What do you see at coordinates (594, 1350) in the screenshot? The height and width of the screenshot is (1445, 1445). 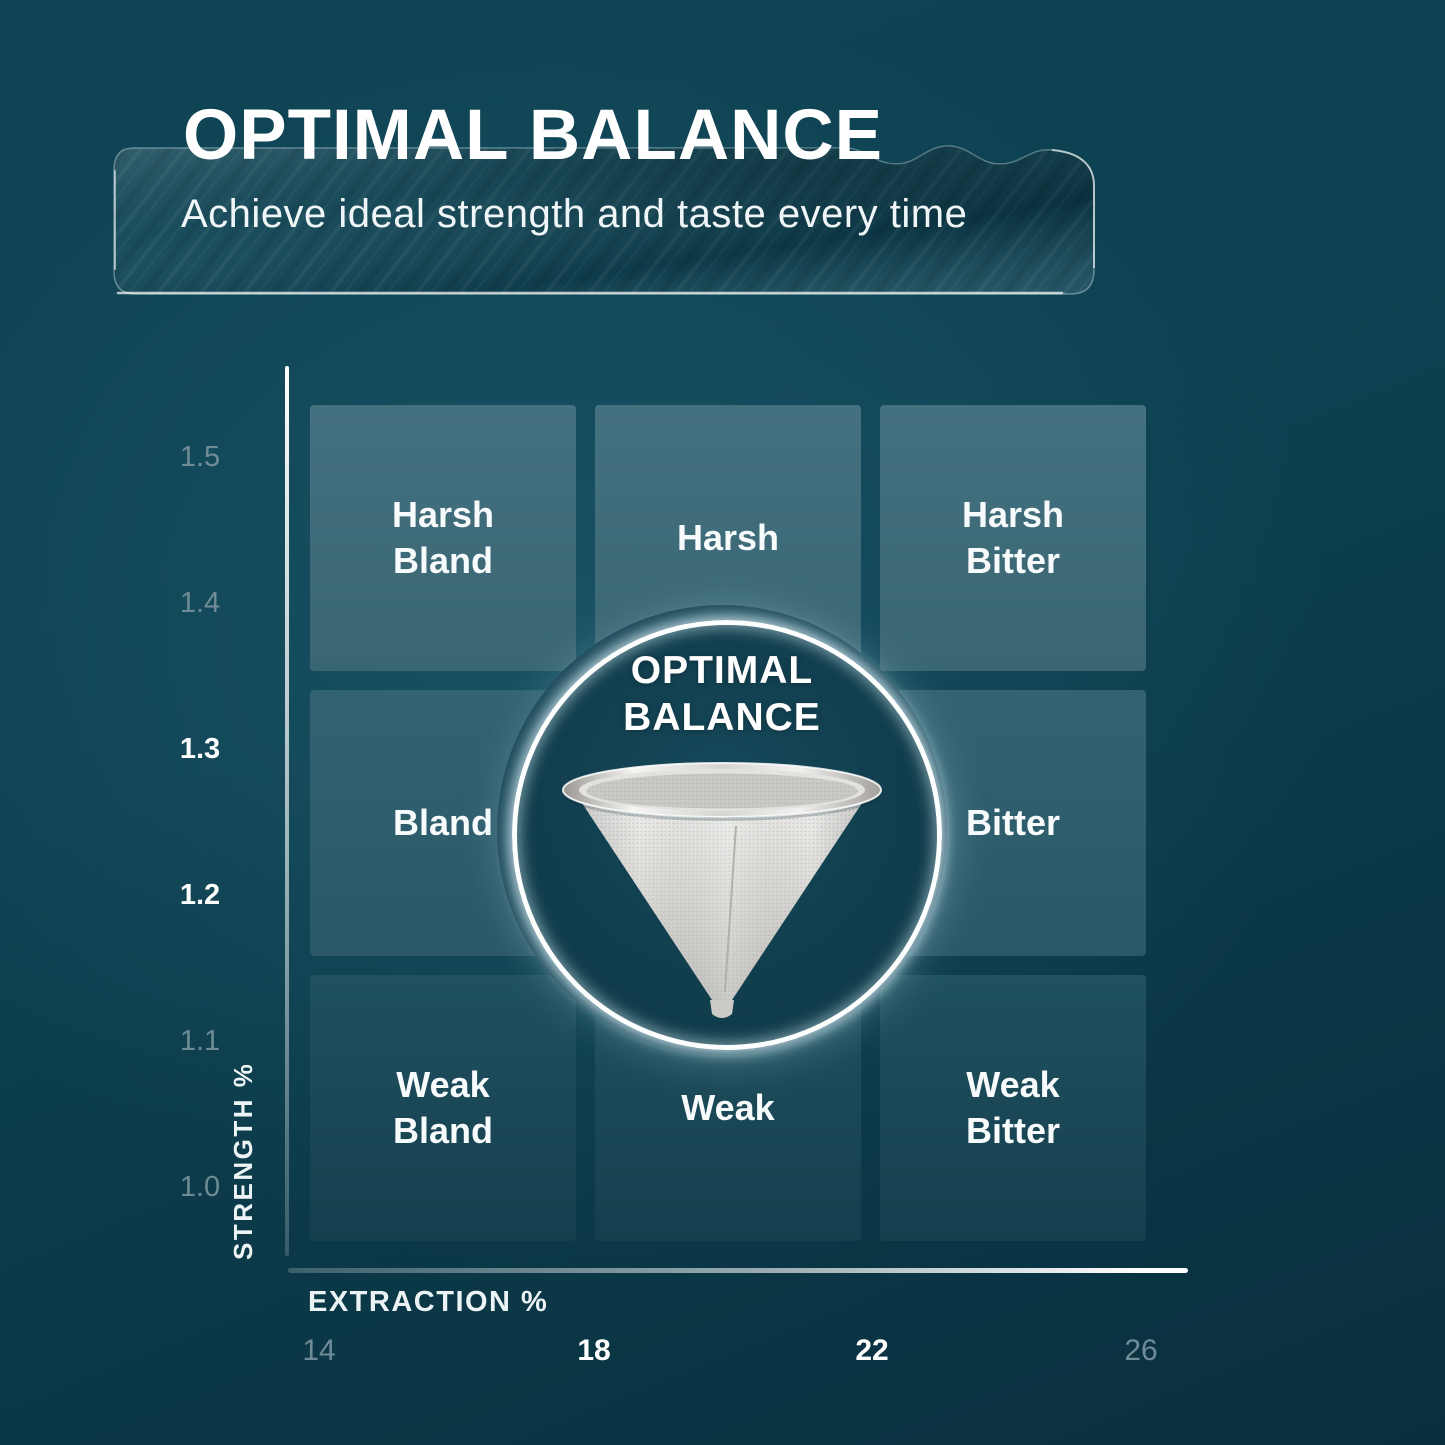 I see `x-tick-18: 18` at bounding box center [594, 1350].